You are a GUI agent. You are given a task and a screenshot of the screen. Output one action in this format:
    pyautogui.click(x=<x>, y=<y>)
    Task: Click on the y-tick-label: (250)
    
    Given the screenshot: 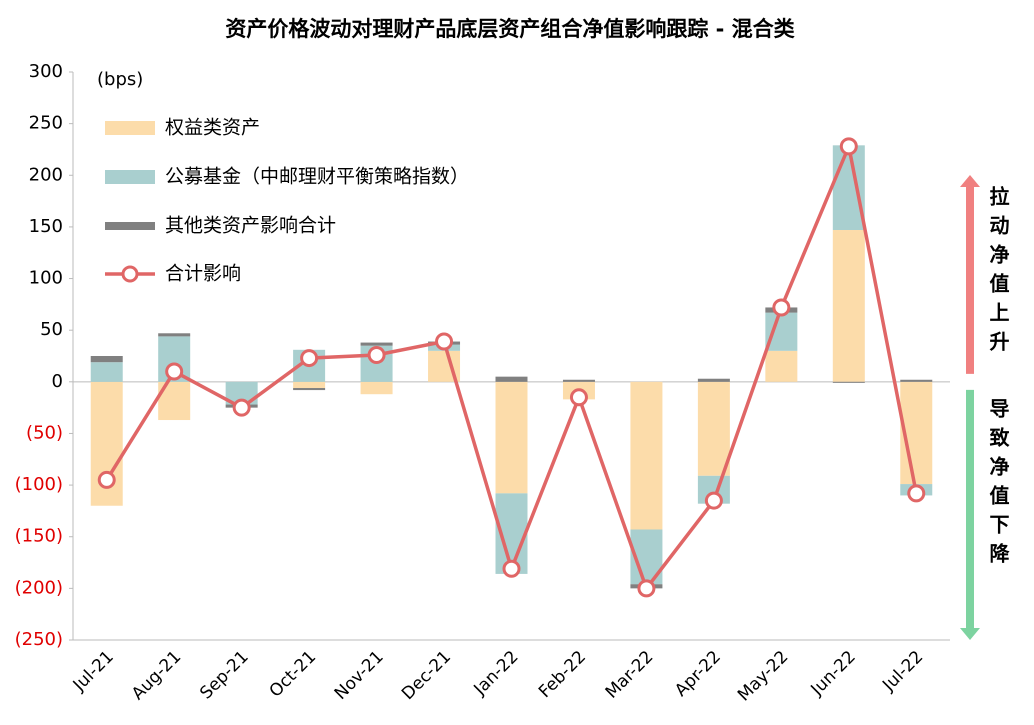 What is the action you would take?
    pyautogui.click(x=39, y=639)
    